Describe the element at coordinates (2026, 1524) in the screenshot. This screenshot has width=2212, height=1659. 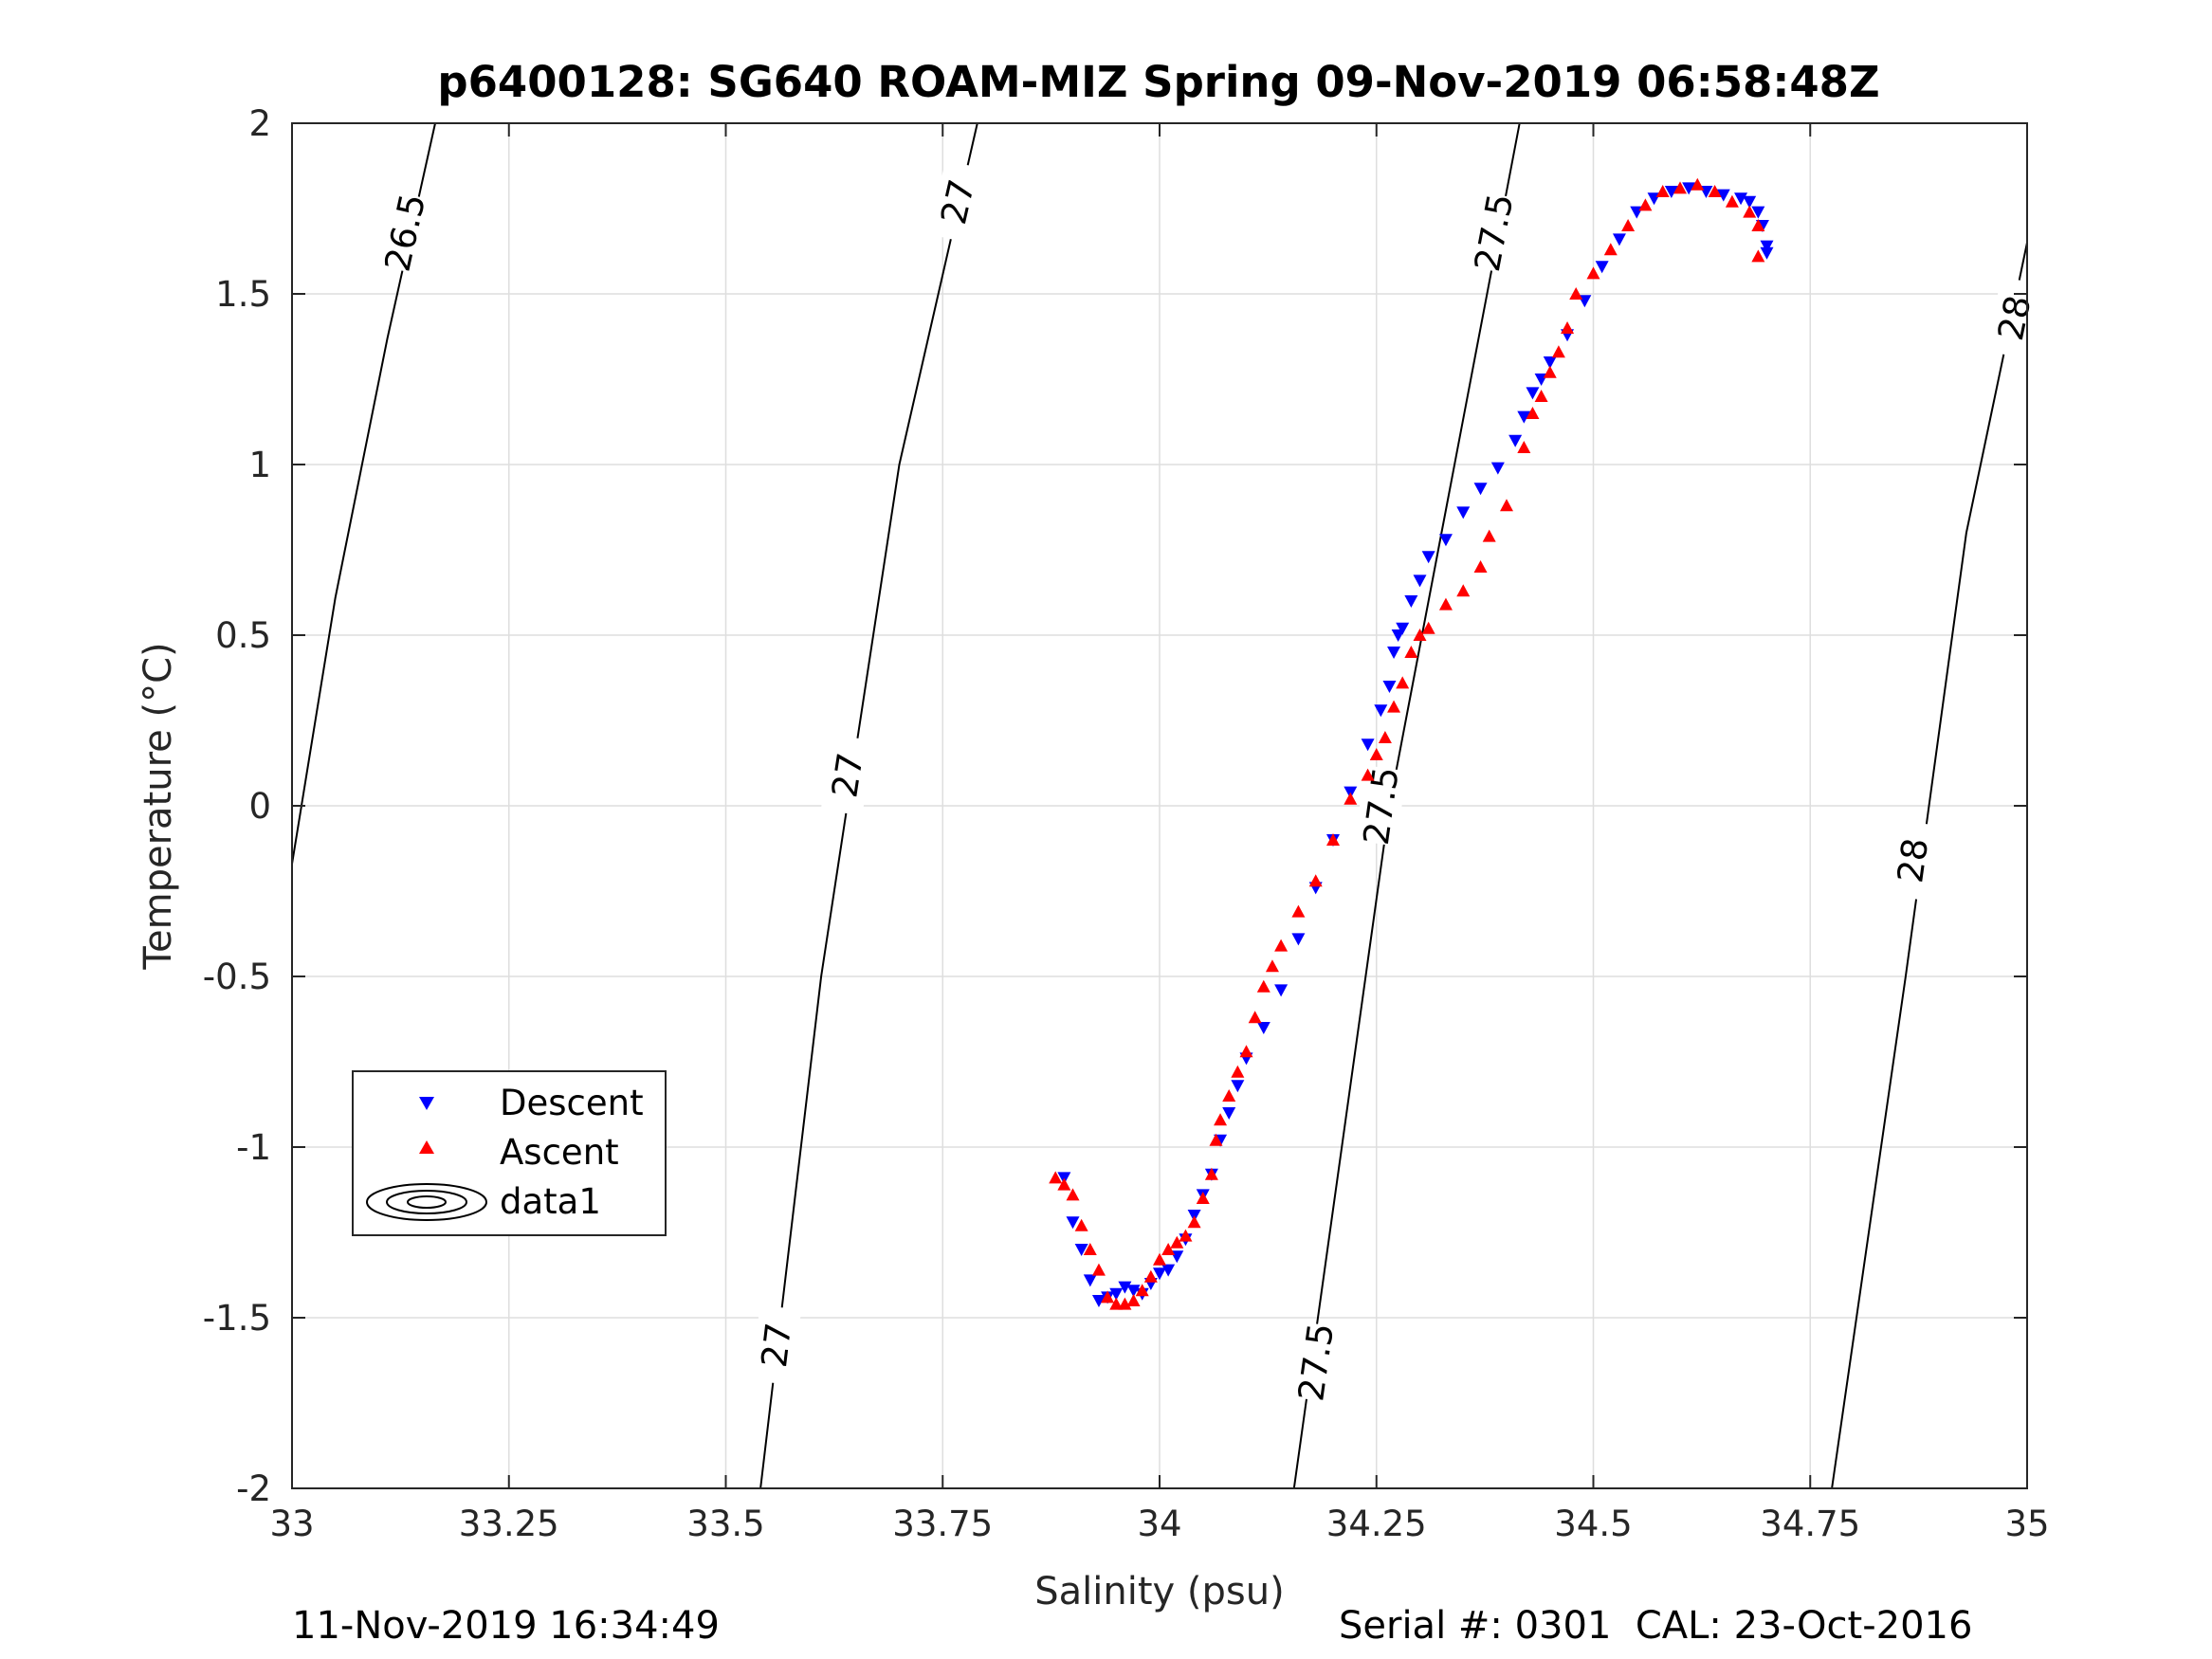
I see `x-tick-label: 35` at that location.